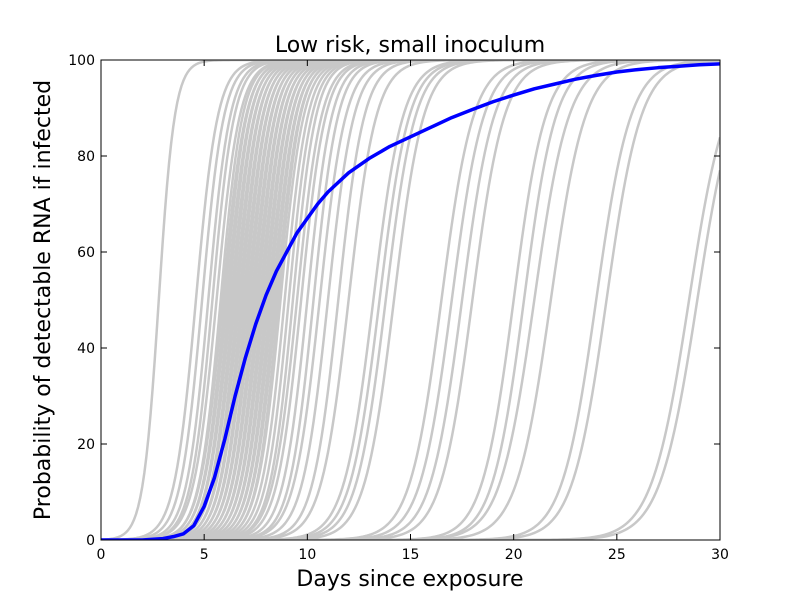 The width and height of the screenshot is (800, 600). I want to click on x-tick-label: 15, so click(411, 555).